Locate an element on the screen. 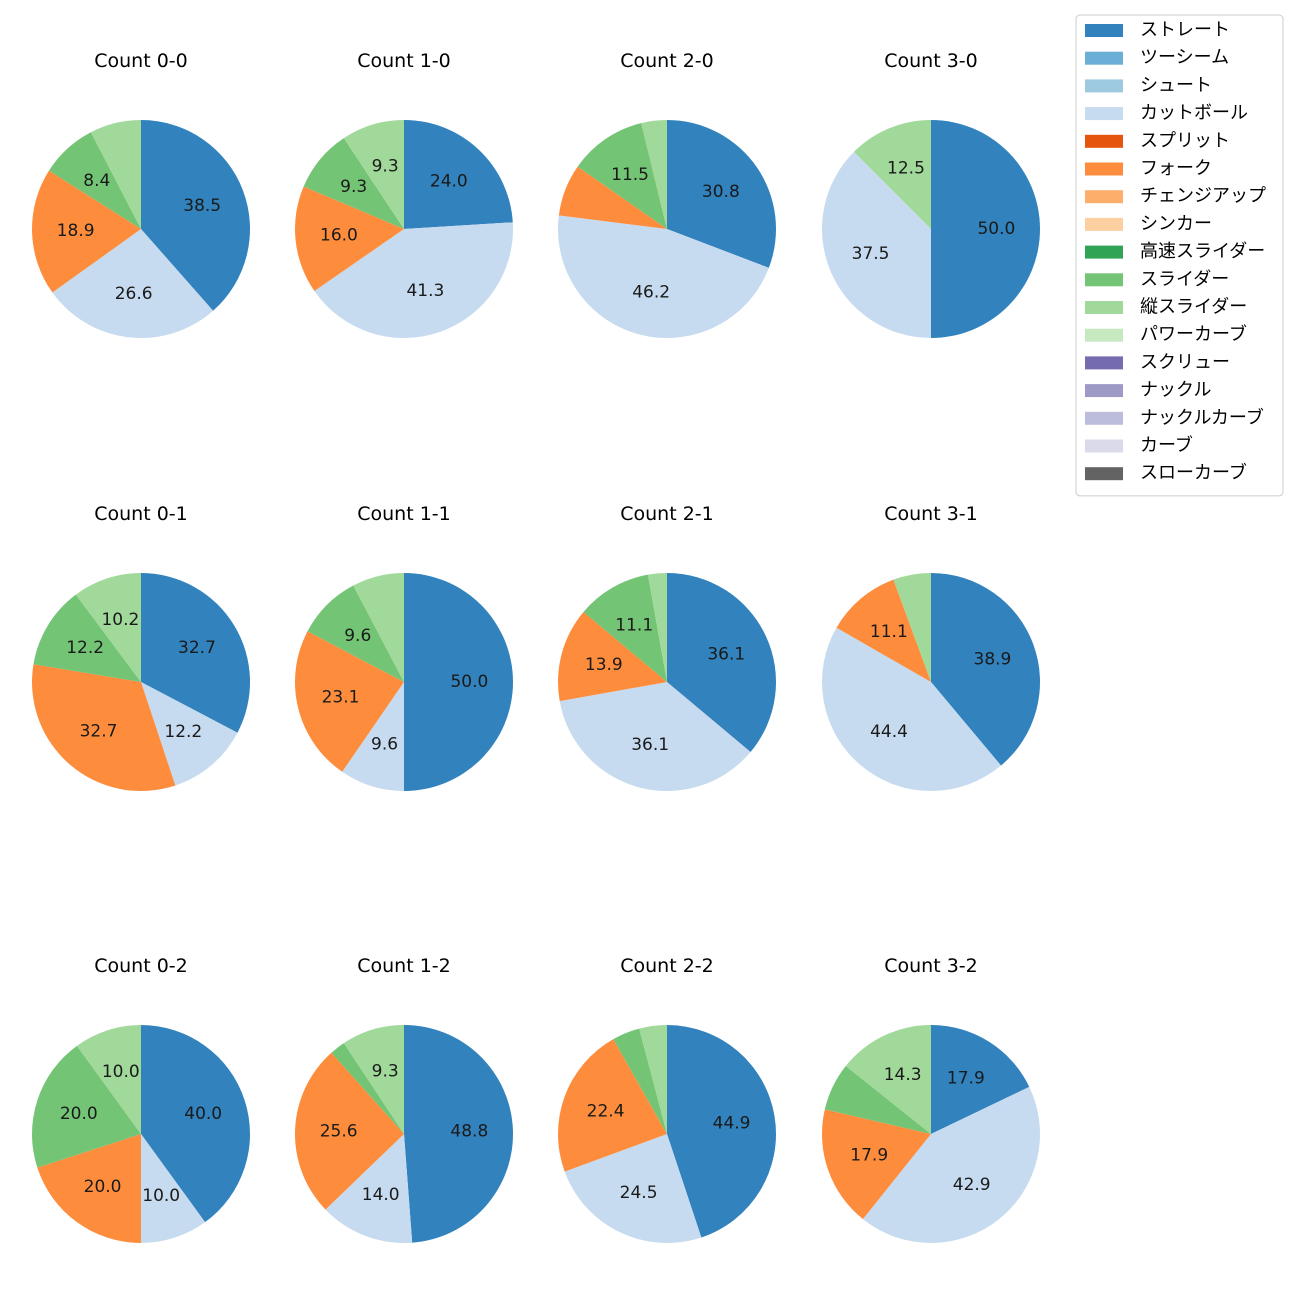 The width and height of the screenshot is (1300, 1300). legend-label: シュート is located at coordinates (1176, 85).